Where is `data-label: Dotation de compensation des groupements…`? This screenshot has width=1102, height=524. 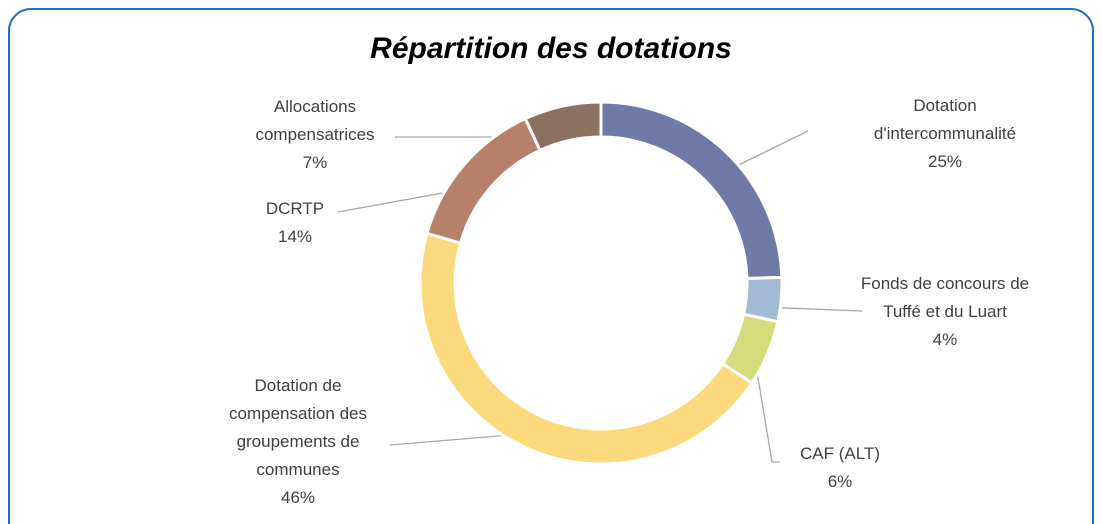 data-label: Dotation de compensation des groupements… is located at coordinates (298, 442).